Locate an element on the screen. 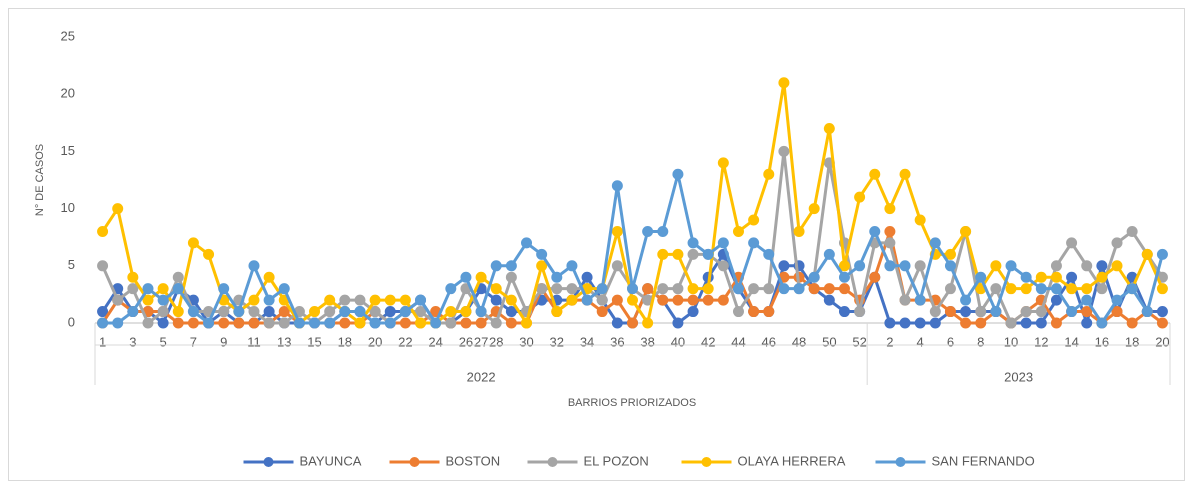 The image size is (1193, 489). x-tick-label: 40 is located at coordinates (678, 341).